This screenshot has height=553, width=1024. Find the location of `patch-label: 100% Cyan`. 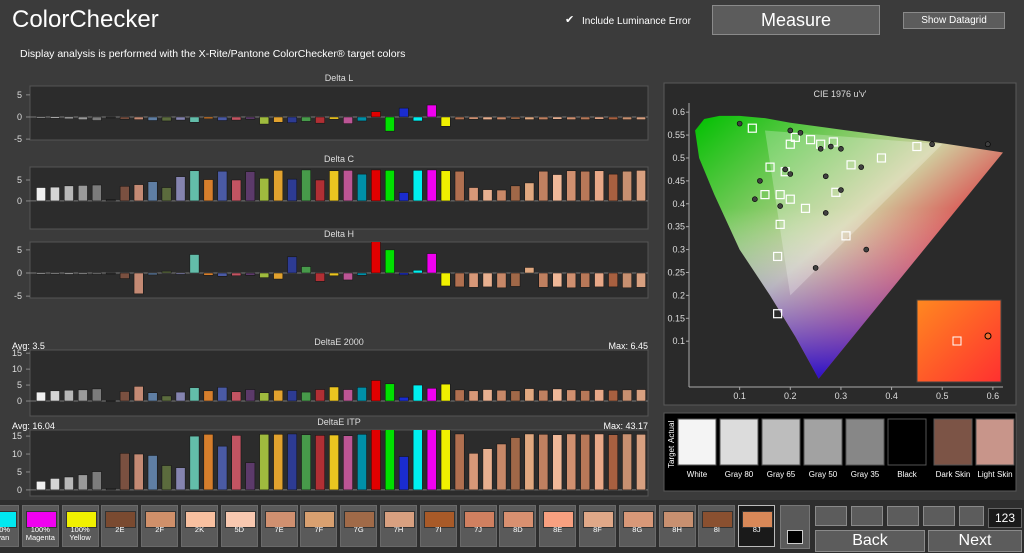

patch-label: 100% Cyan is located at coordinates (5, 533).